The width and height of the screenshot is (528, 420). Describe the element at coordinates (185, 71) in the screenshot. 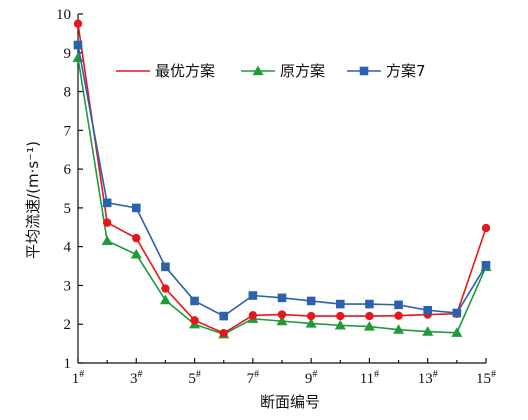

I see `legend-label: 最优方案` at that location.